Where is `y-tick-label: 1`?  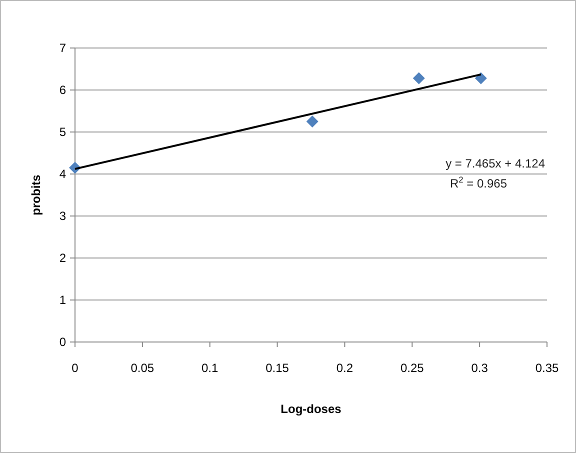 y-tick-label: 1 is located at coordinates (62, 300).